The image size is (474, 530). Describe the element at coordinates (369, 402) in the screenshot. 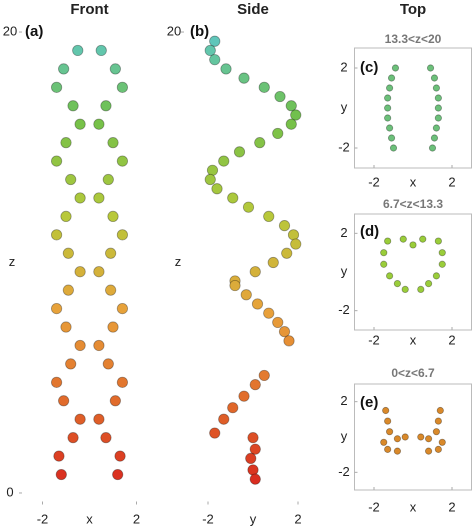

I see `panel-label: (e)` at that location.